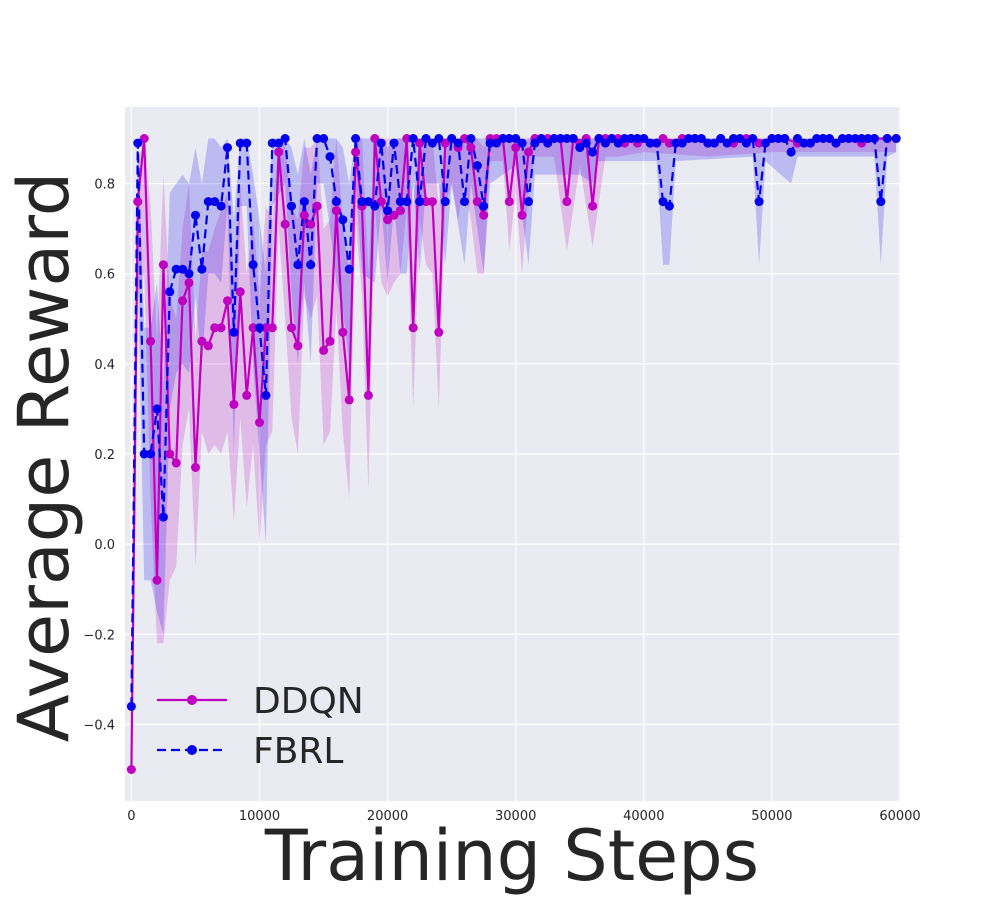 The image size is (1000, 900). What do you see at coordinates (104, 275) in the screenshot?
I see `y-tick-label: 0.6` at bounding box center [104, 275].